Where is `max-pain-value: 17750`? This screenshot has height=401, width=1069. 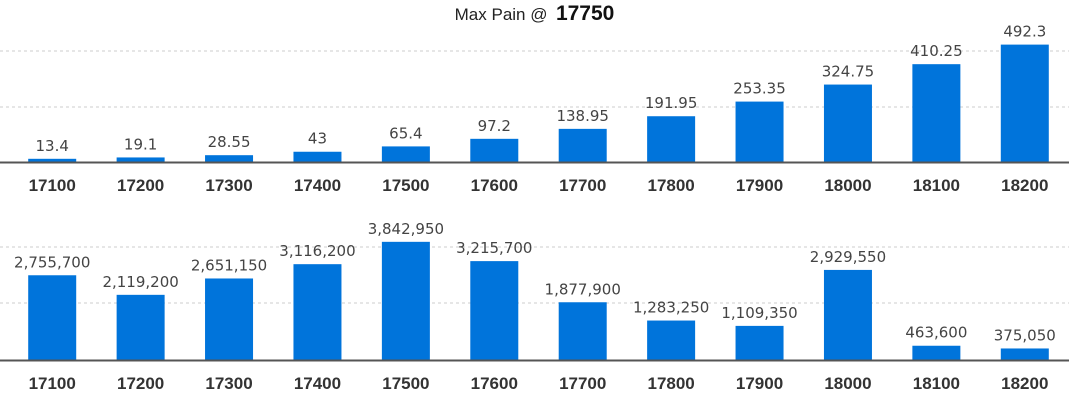
max-pain-value: 17750 is located at coordinates (585, 13).